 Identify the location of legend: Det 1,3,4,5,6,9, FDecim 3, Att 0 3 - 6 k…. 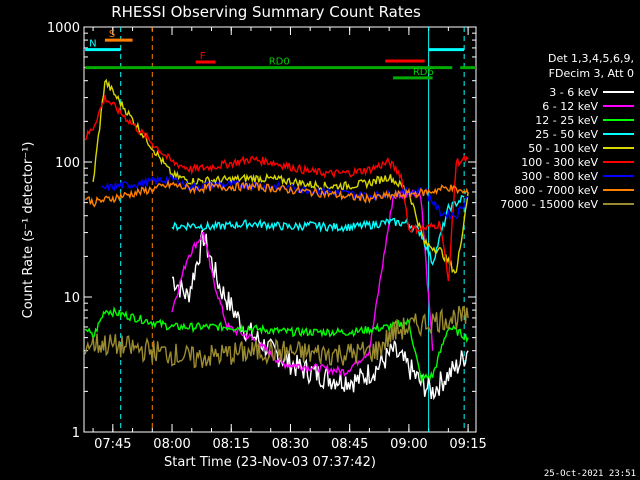
(567, 131).